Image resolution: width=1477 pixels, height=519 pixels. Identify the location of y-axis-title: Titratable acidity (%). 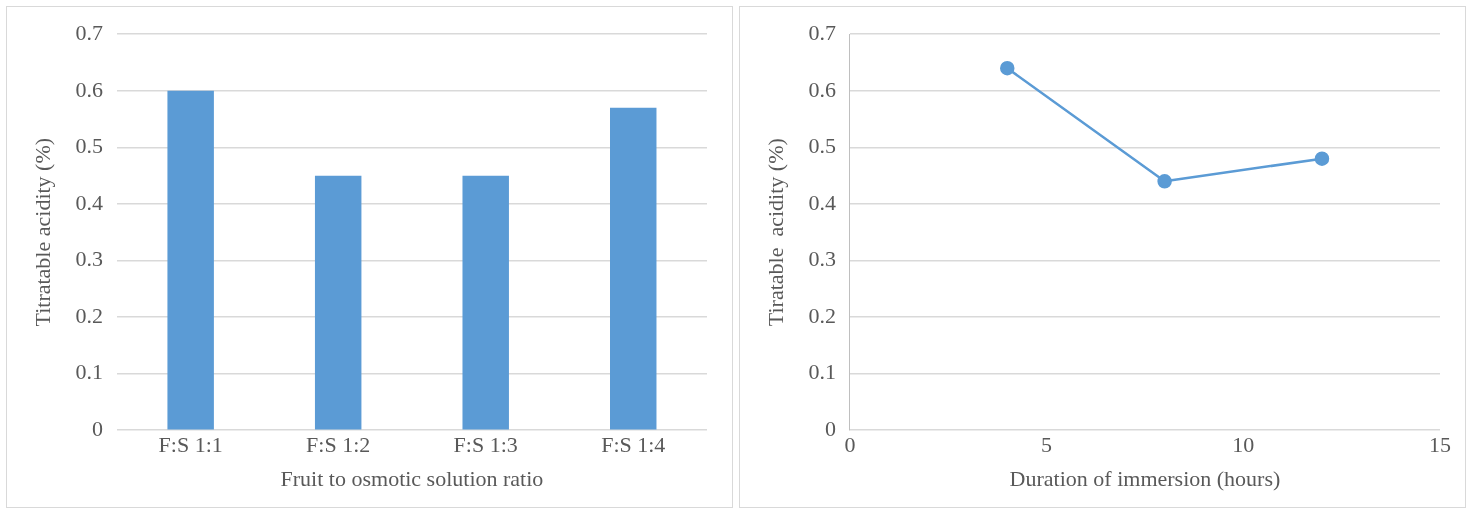
(42, 232).